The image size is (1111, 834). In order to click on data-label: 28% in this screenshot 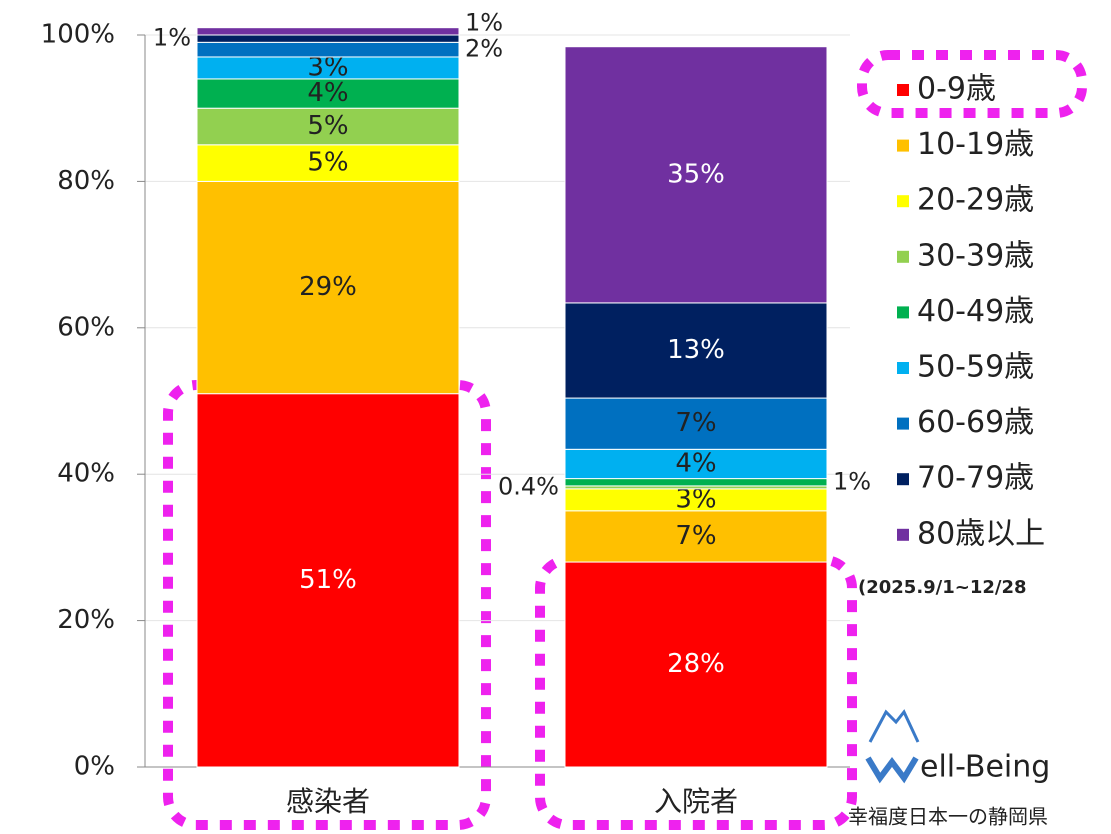, I will do `click(696, 664)`.